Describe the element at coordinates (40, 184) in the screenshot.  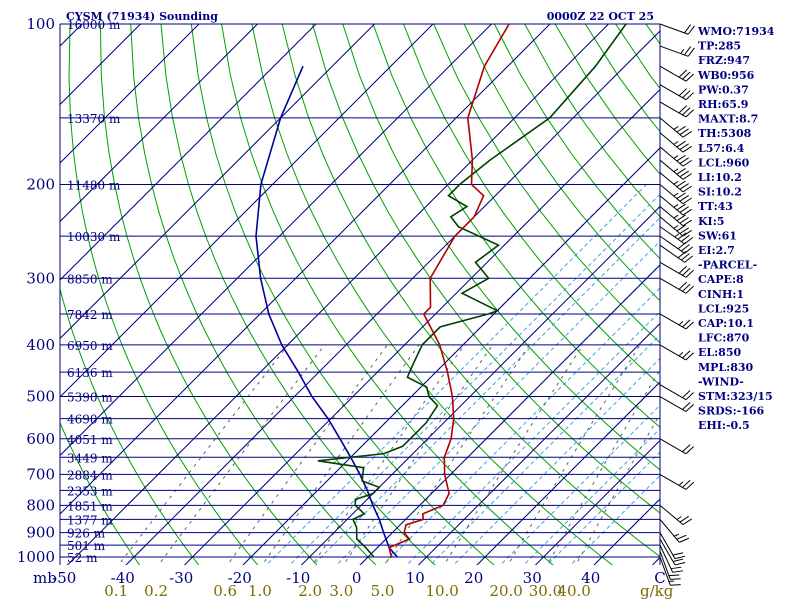
I see `pressure-tick-label: 200` at that location.